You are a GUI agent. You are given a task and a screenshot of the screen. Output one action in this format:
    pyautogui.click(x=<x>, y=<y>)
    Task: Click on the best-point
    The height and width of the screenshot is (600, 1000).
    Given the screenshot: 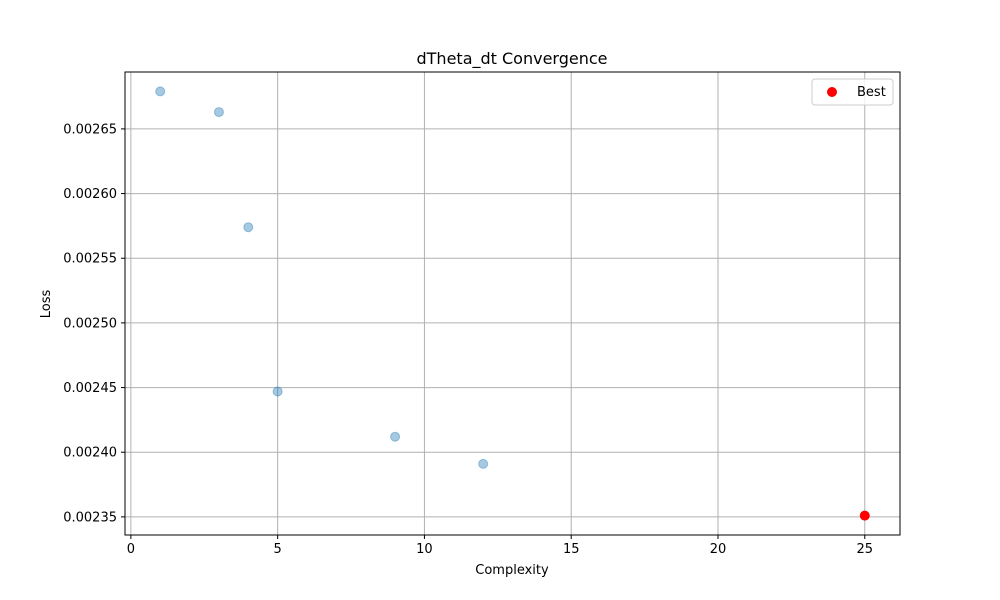 What is the action you would take?
    pyautogui.click(x=864, y=515)
    